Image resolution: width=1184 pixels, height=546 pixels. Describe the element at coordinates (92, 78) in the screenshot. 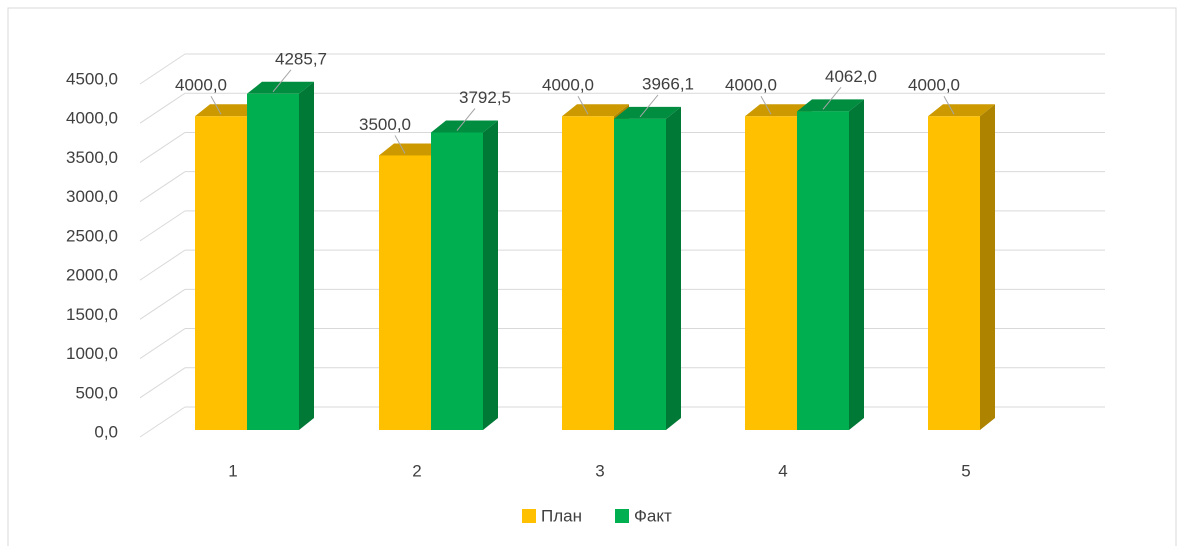

I see `y-tick-label: 4500,0` at that location.